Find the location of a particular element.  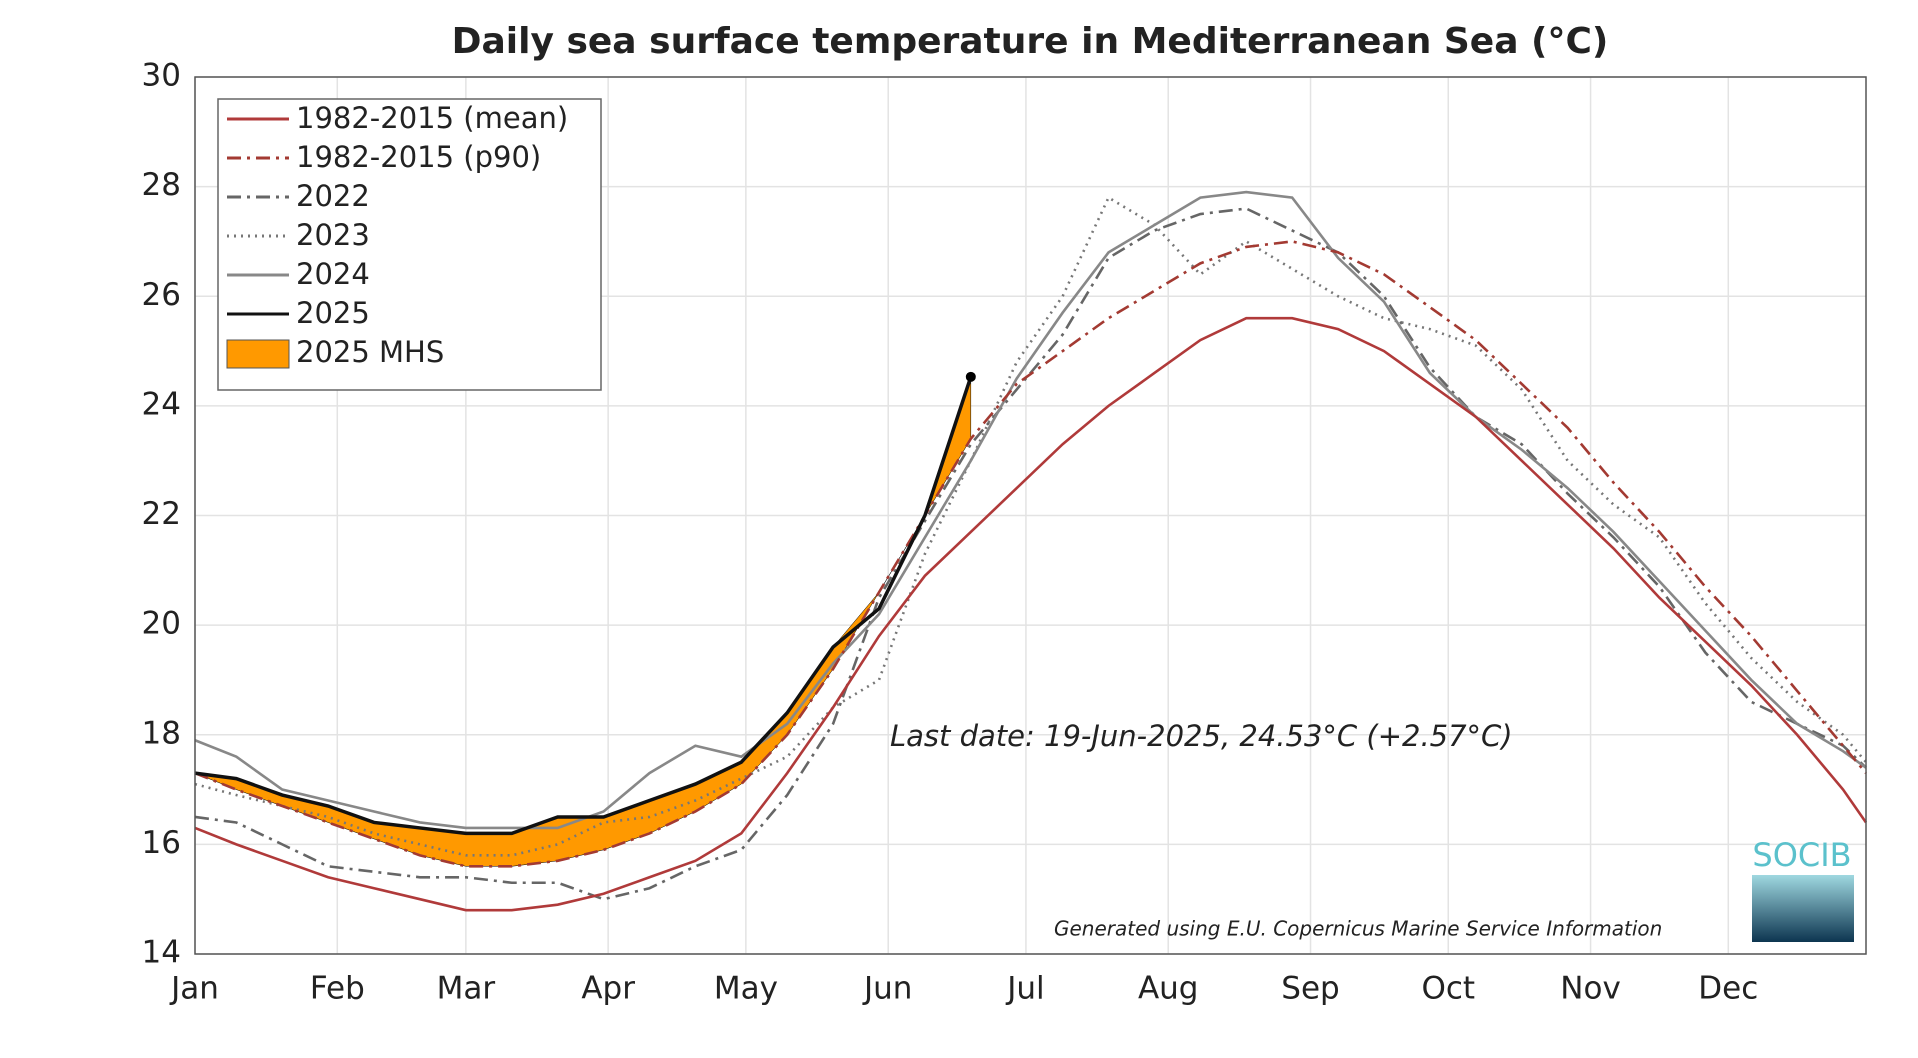

x-tick-label: Mar is located at coordinates (466, 989).